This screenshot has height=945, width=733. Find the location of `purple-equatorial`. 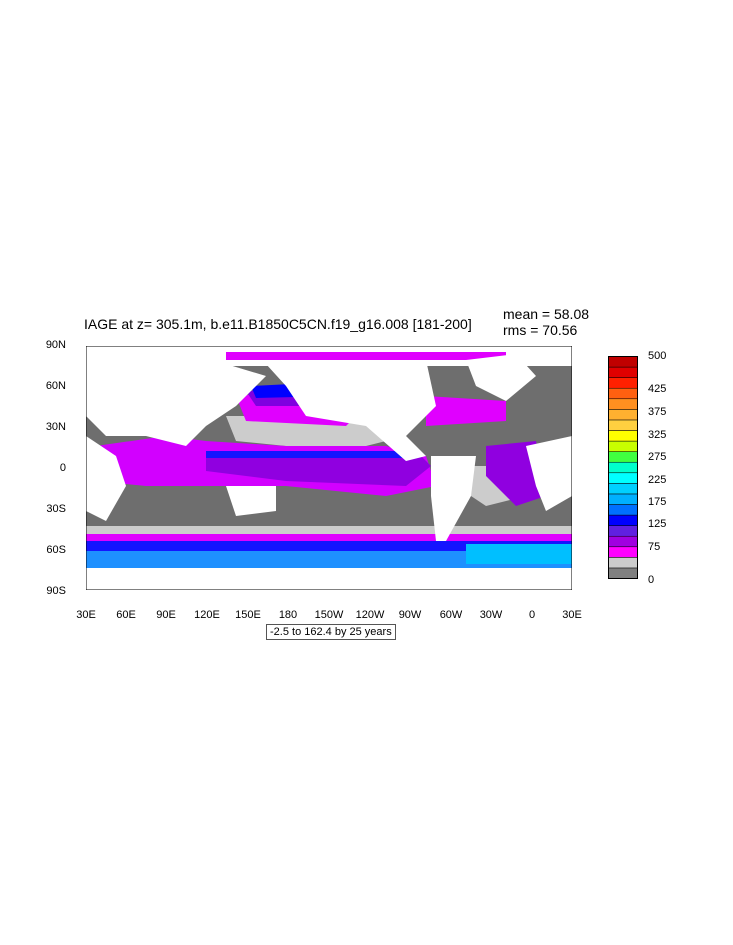

purple-equatorial is located at coordinates (318, 468).